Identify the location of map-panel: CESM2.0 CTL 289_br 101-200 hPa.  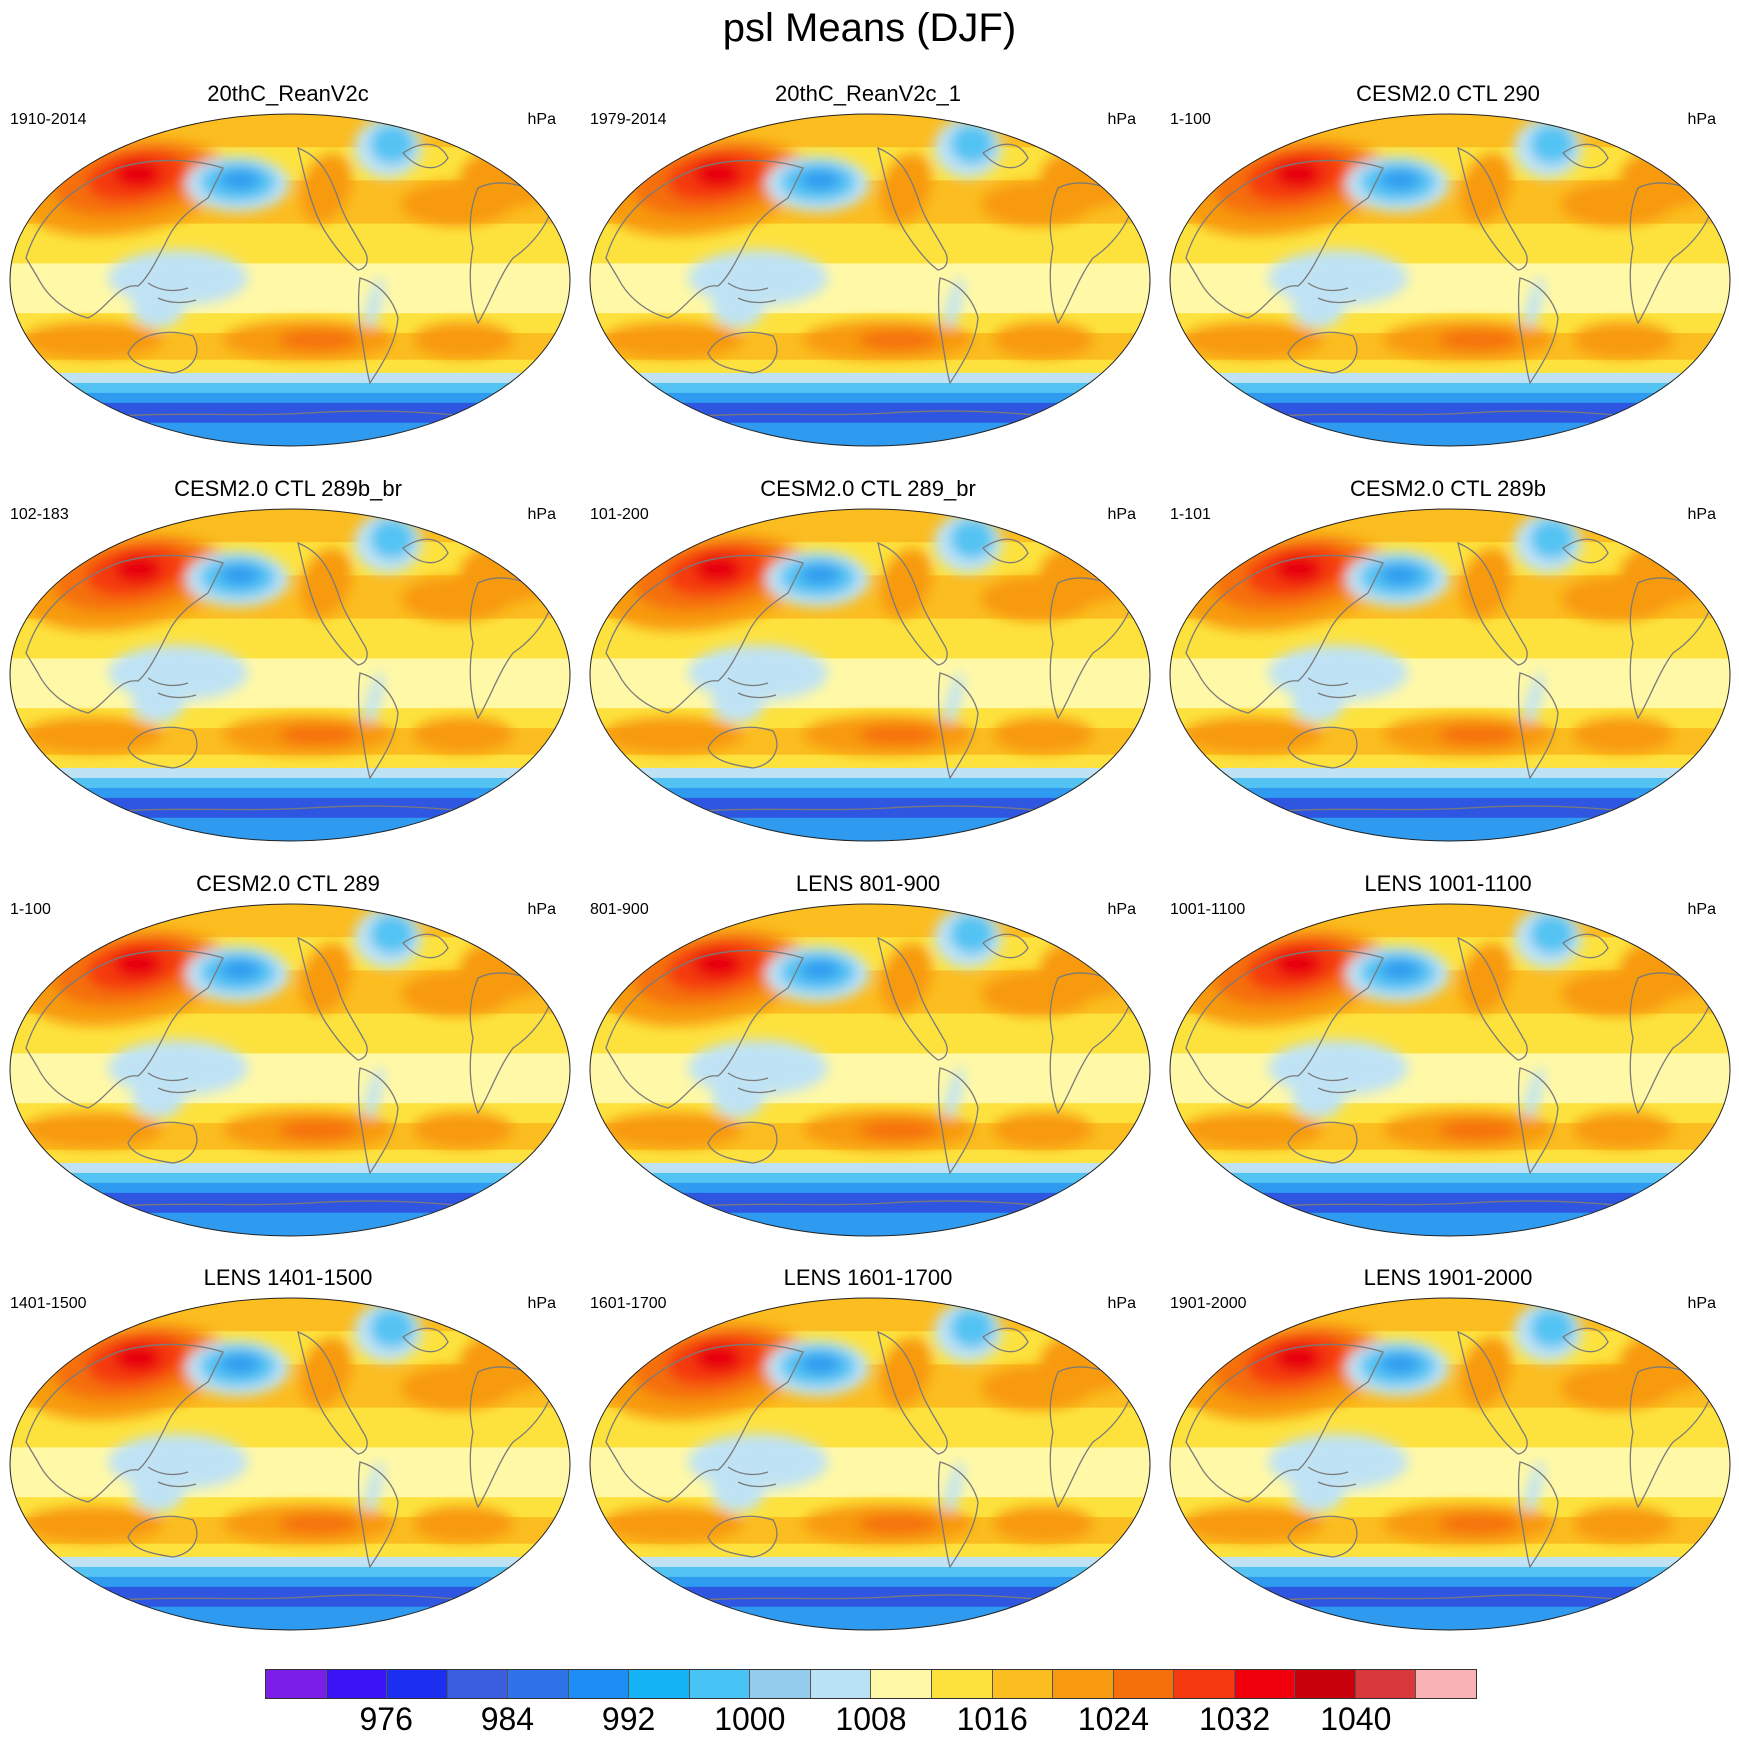
(868, 670).